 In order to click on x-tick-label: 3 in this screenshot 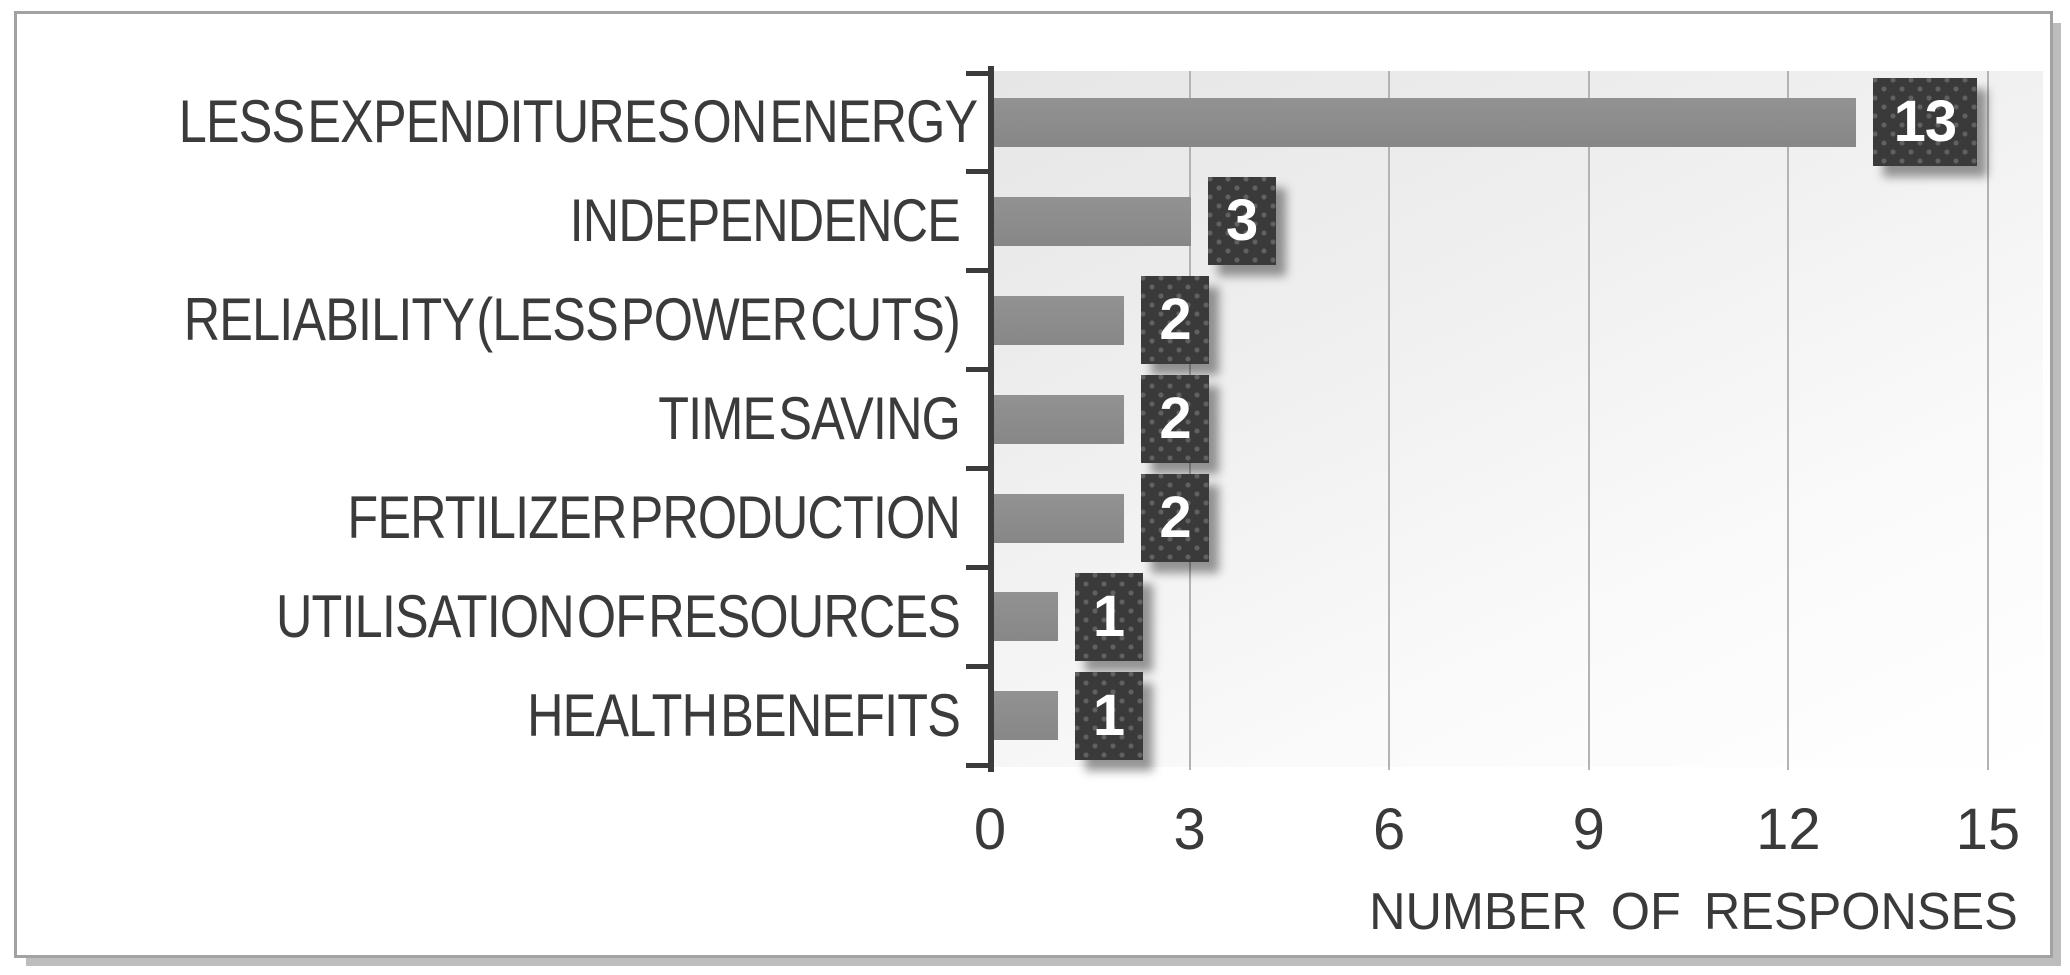, I will do `click(1189, 829)`.